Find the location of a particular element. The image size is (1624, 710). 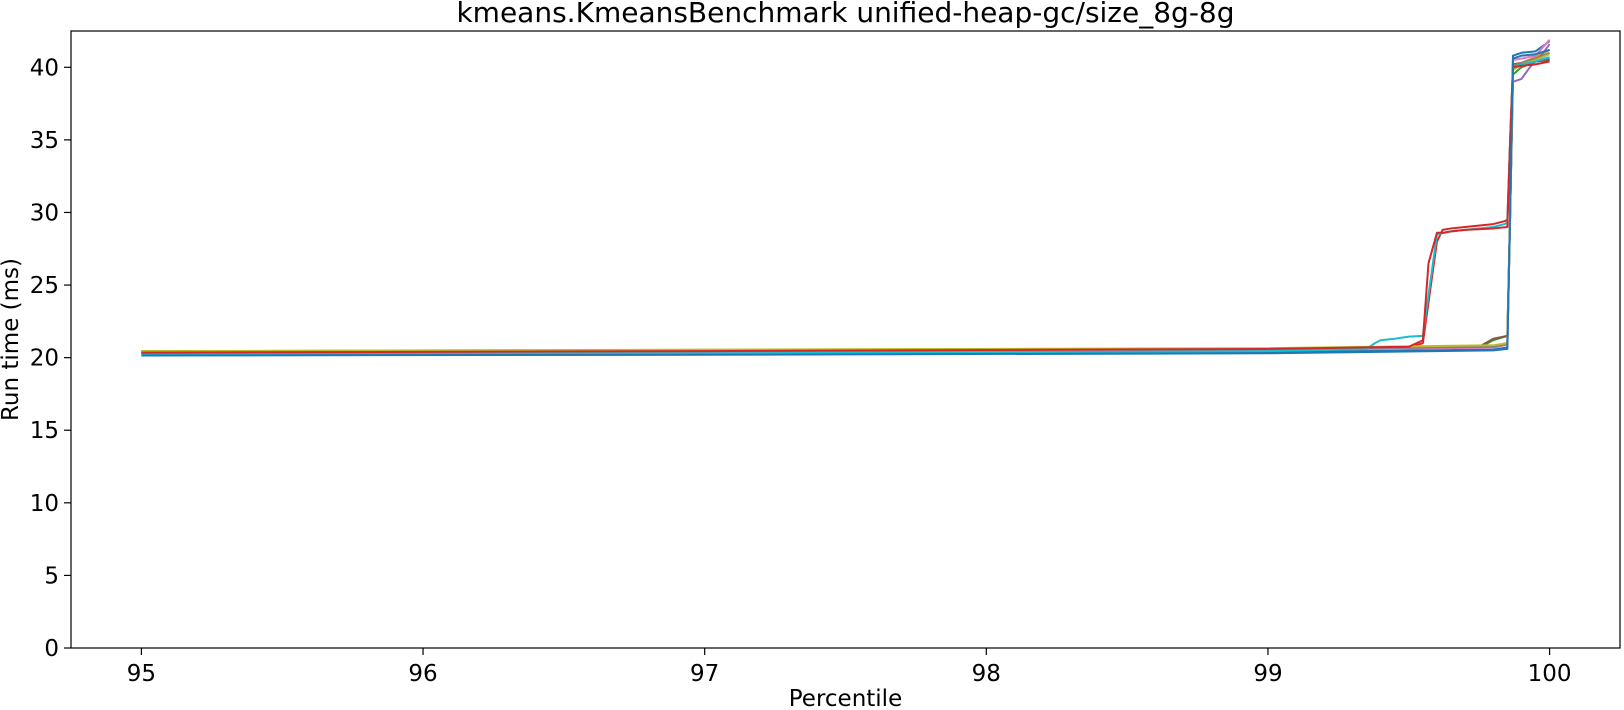

y-tick-label: 10 is located at coordinates (44, 504).